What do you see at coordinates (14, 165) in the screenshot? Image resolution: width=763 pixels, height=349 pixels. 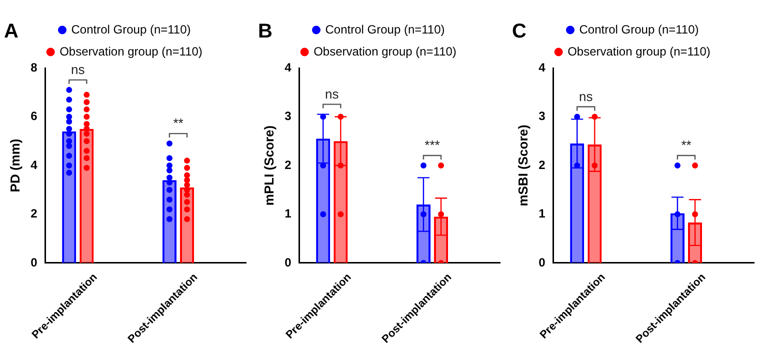 I see `y-axis-title: PD (mm)` at bounding box center [14, 165].